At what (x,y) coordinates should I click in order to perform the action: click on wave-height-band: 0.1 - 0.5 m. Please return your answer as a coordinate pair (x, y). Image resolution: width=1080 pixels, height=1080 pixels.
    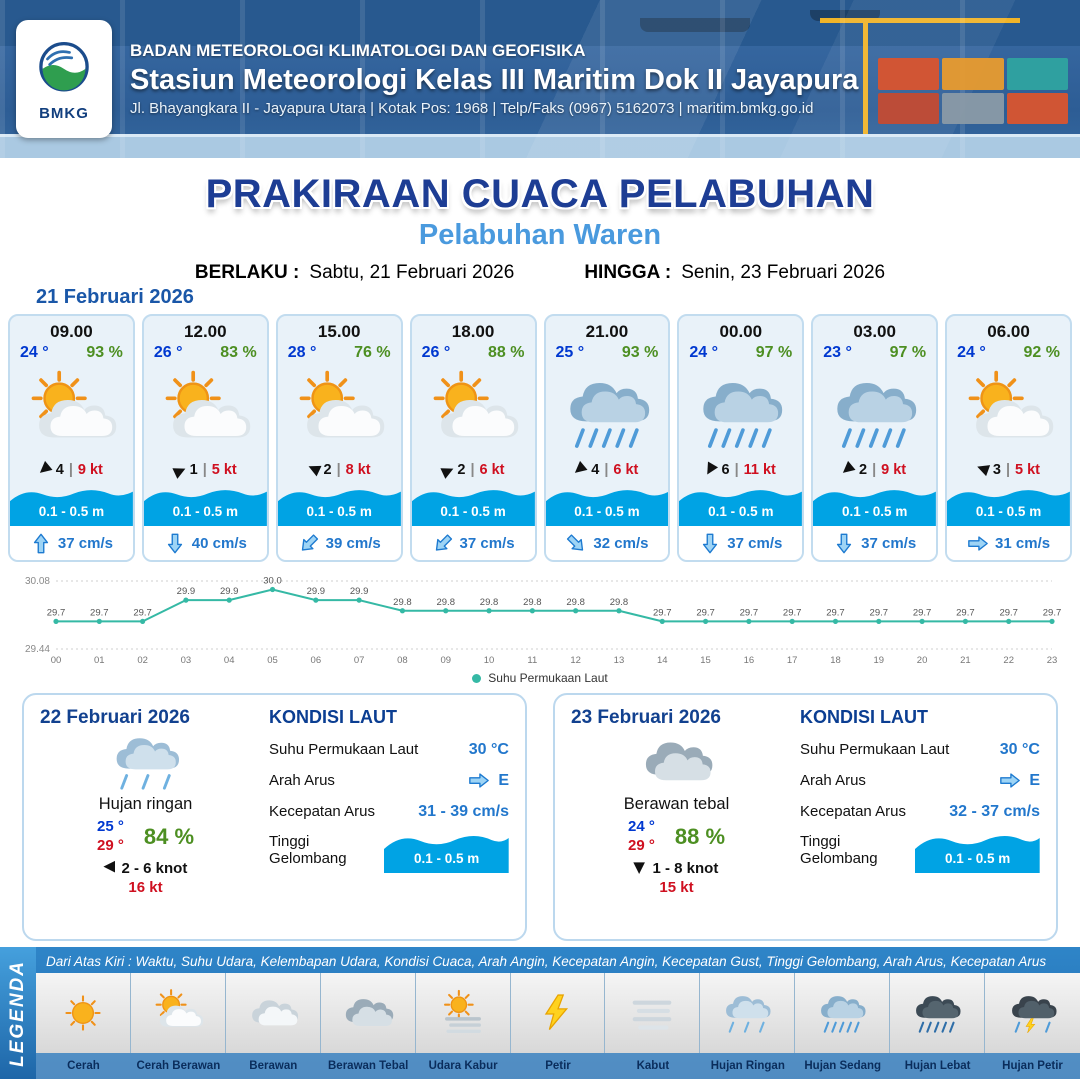
    Looking at the image, I should click on (977, 850).